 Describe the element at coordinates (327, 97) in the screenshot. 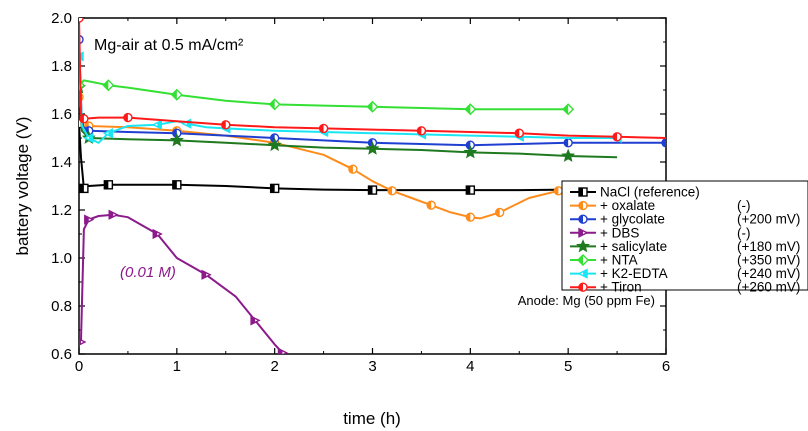

I see `series-nta` at that location.